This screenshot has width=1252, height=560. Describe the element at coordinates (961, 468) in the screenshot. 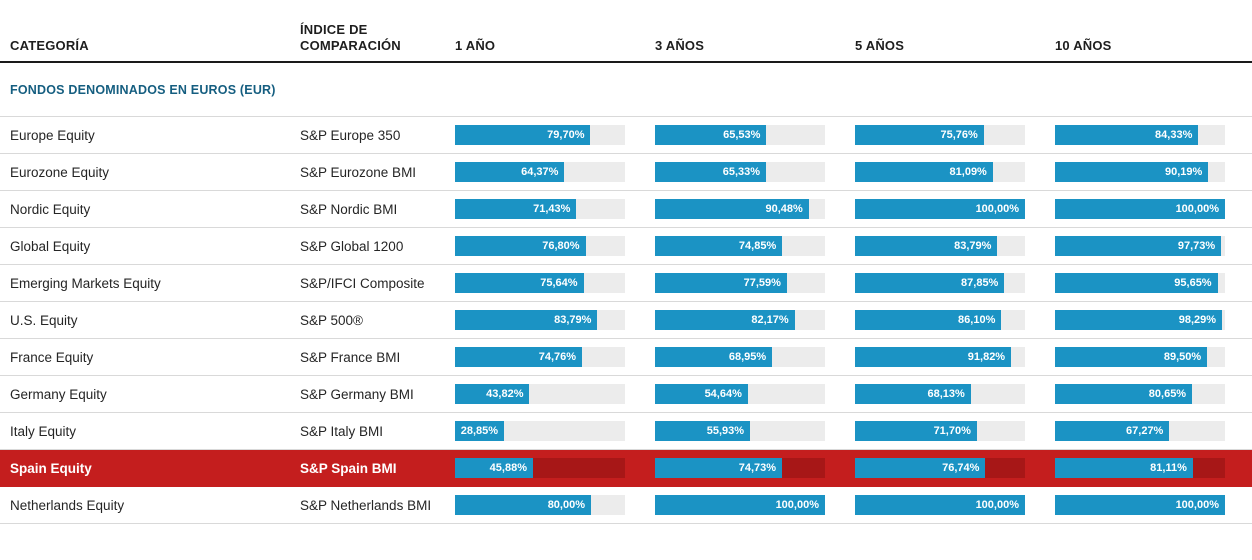

I see `bar-value-label: 76,74%` at that location.